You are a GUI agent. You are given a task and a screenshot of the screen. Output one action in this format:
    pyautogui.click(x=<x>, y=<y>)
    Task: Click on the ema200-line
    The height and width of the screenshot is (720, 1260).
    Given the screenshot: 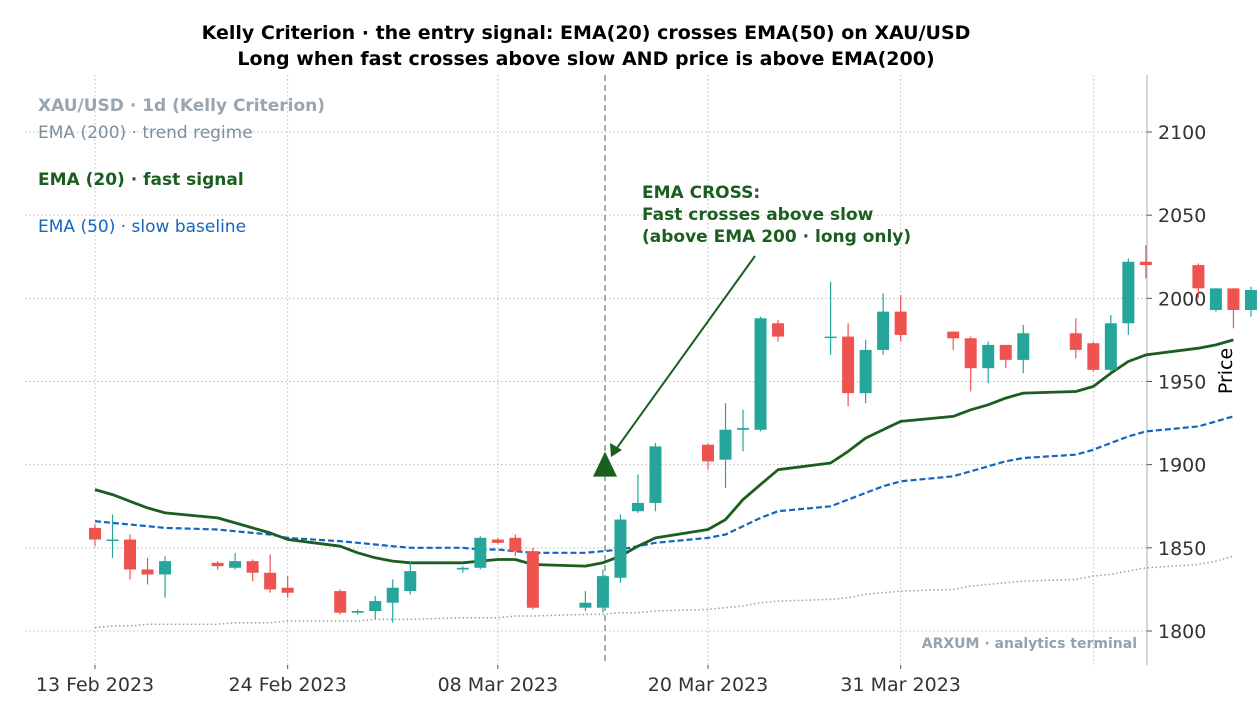 What is the action you would take?
    pyautogui.click(x=664, y=592)
    